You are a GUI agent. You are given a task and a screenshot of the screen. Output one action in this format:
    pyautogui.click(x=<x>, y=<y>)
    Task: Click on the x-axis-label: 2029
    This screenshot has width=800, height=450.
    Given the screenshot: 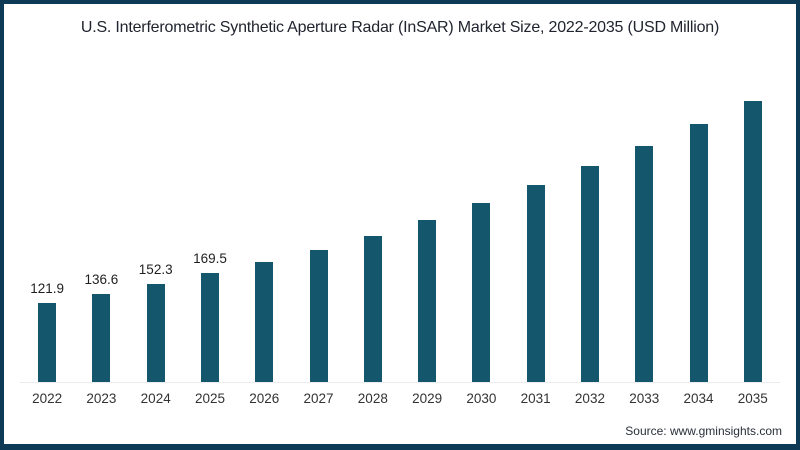 What is the action you would take?
    pyautogui.click(x=427, y=398)
    